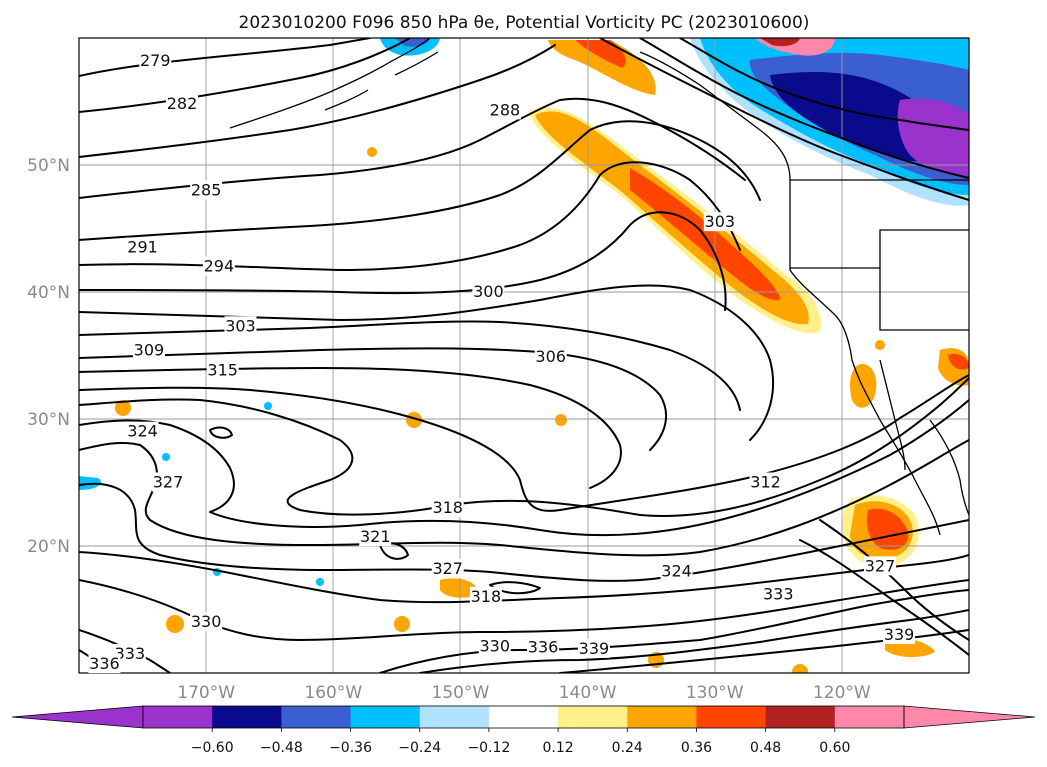  Describe the element at coordinates (958, 362) in the screenshot. I see `pv-blob-east-core` at that location.